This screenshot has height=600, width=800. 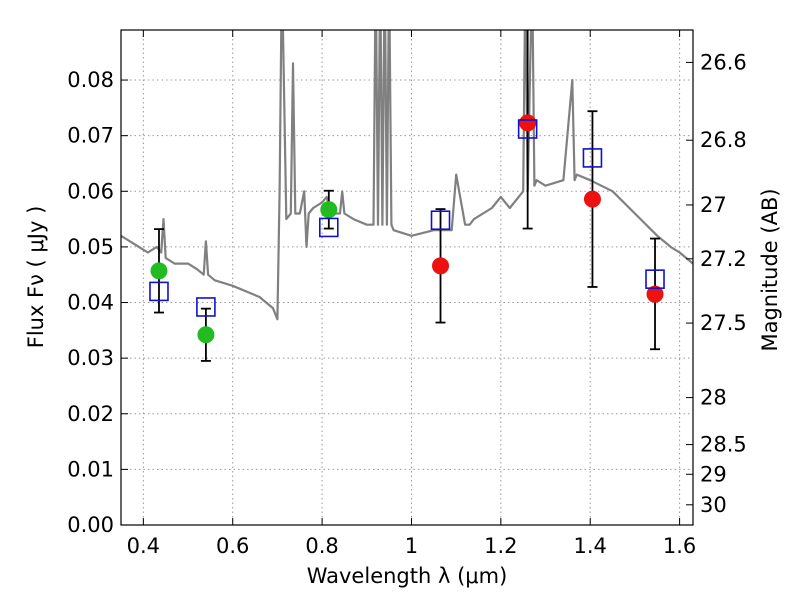 I want to click on y2-tick-label: 28.5, so click(x=723, y=445).